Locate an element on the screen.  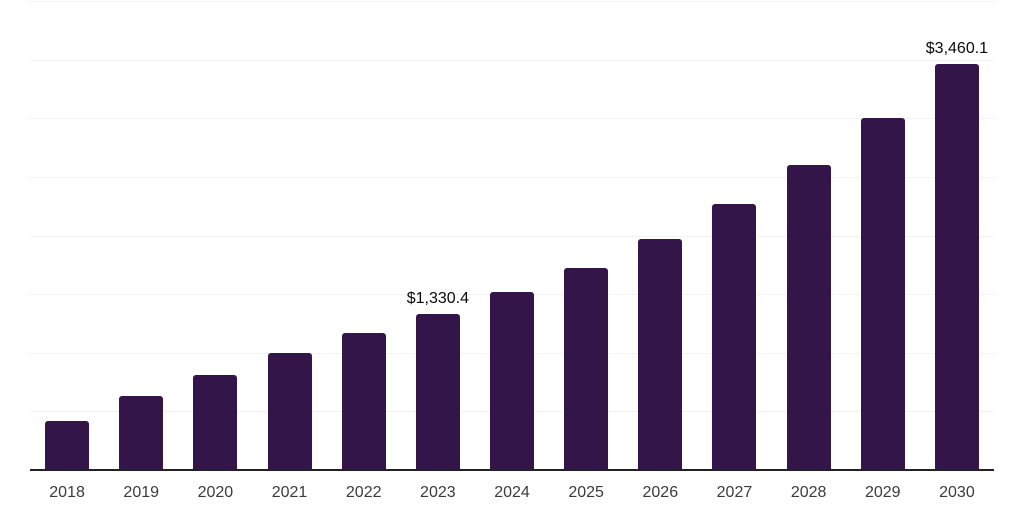
x-tick-label-2018: 2018 is located at coordinates (67, 492).